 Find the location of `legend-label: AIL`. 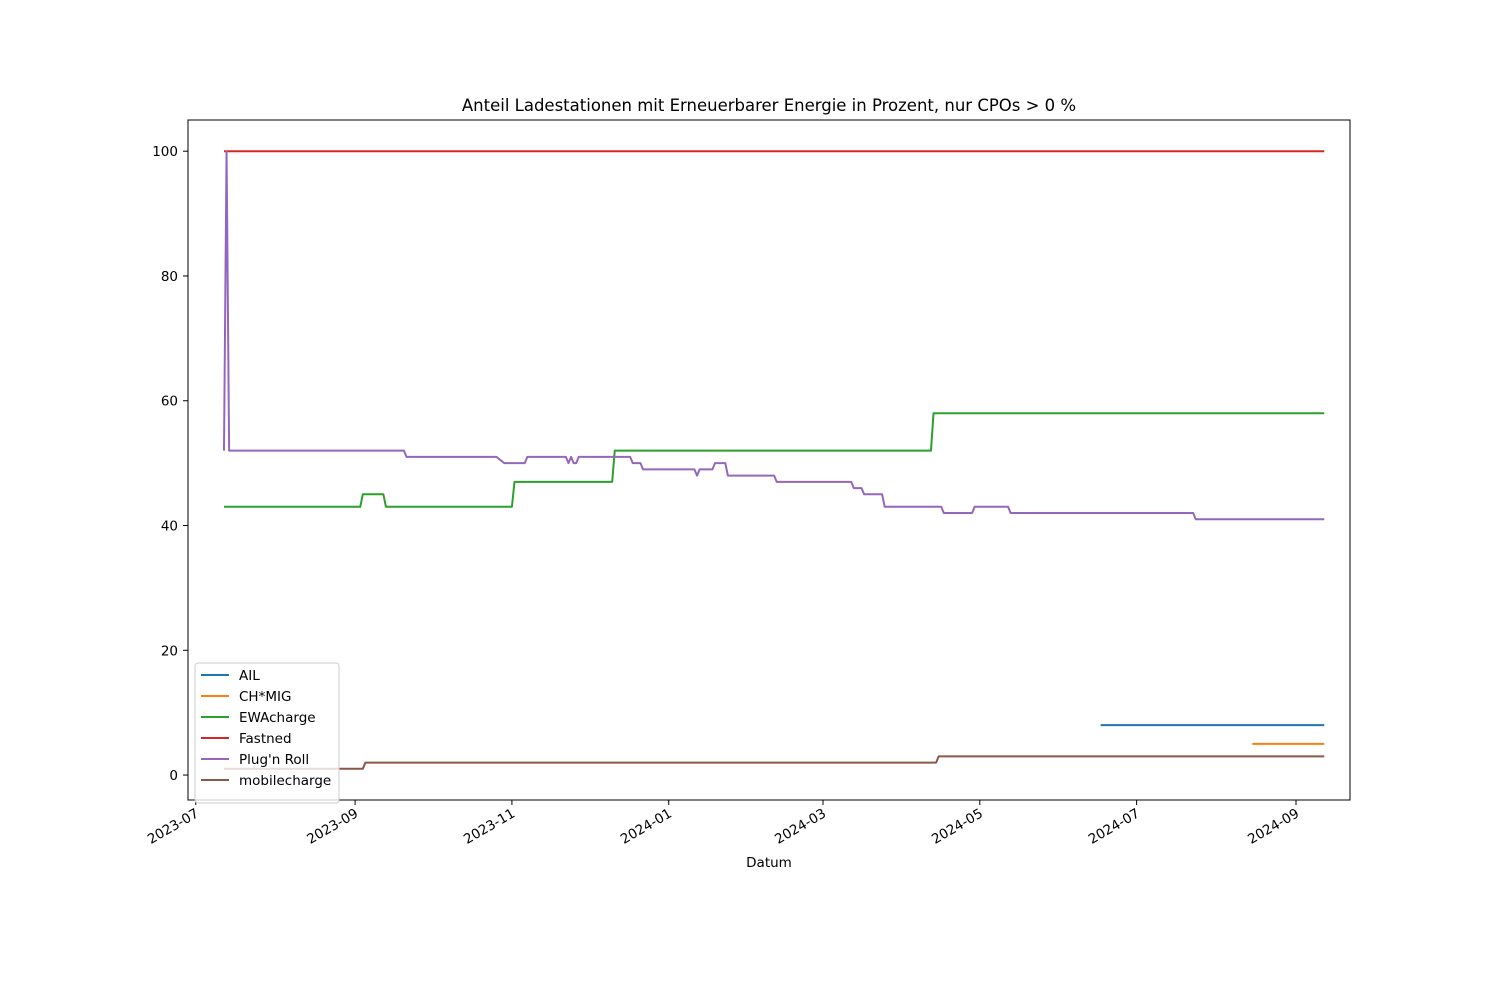

legend-label: AIL is located at coordinates (249, 676).